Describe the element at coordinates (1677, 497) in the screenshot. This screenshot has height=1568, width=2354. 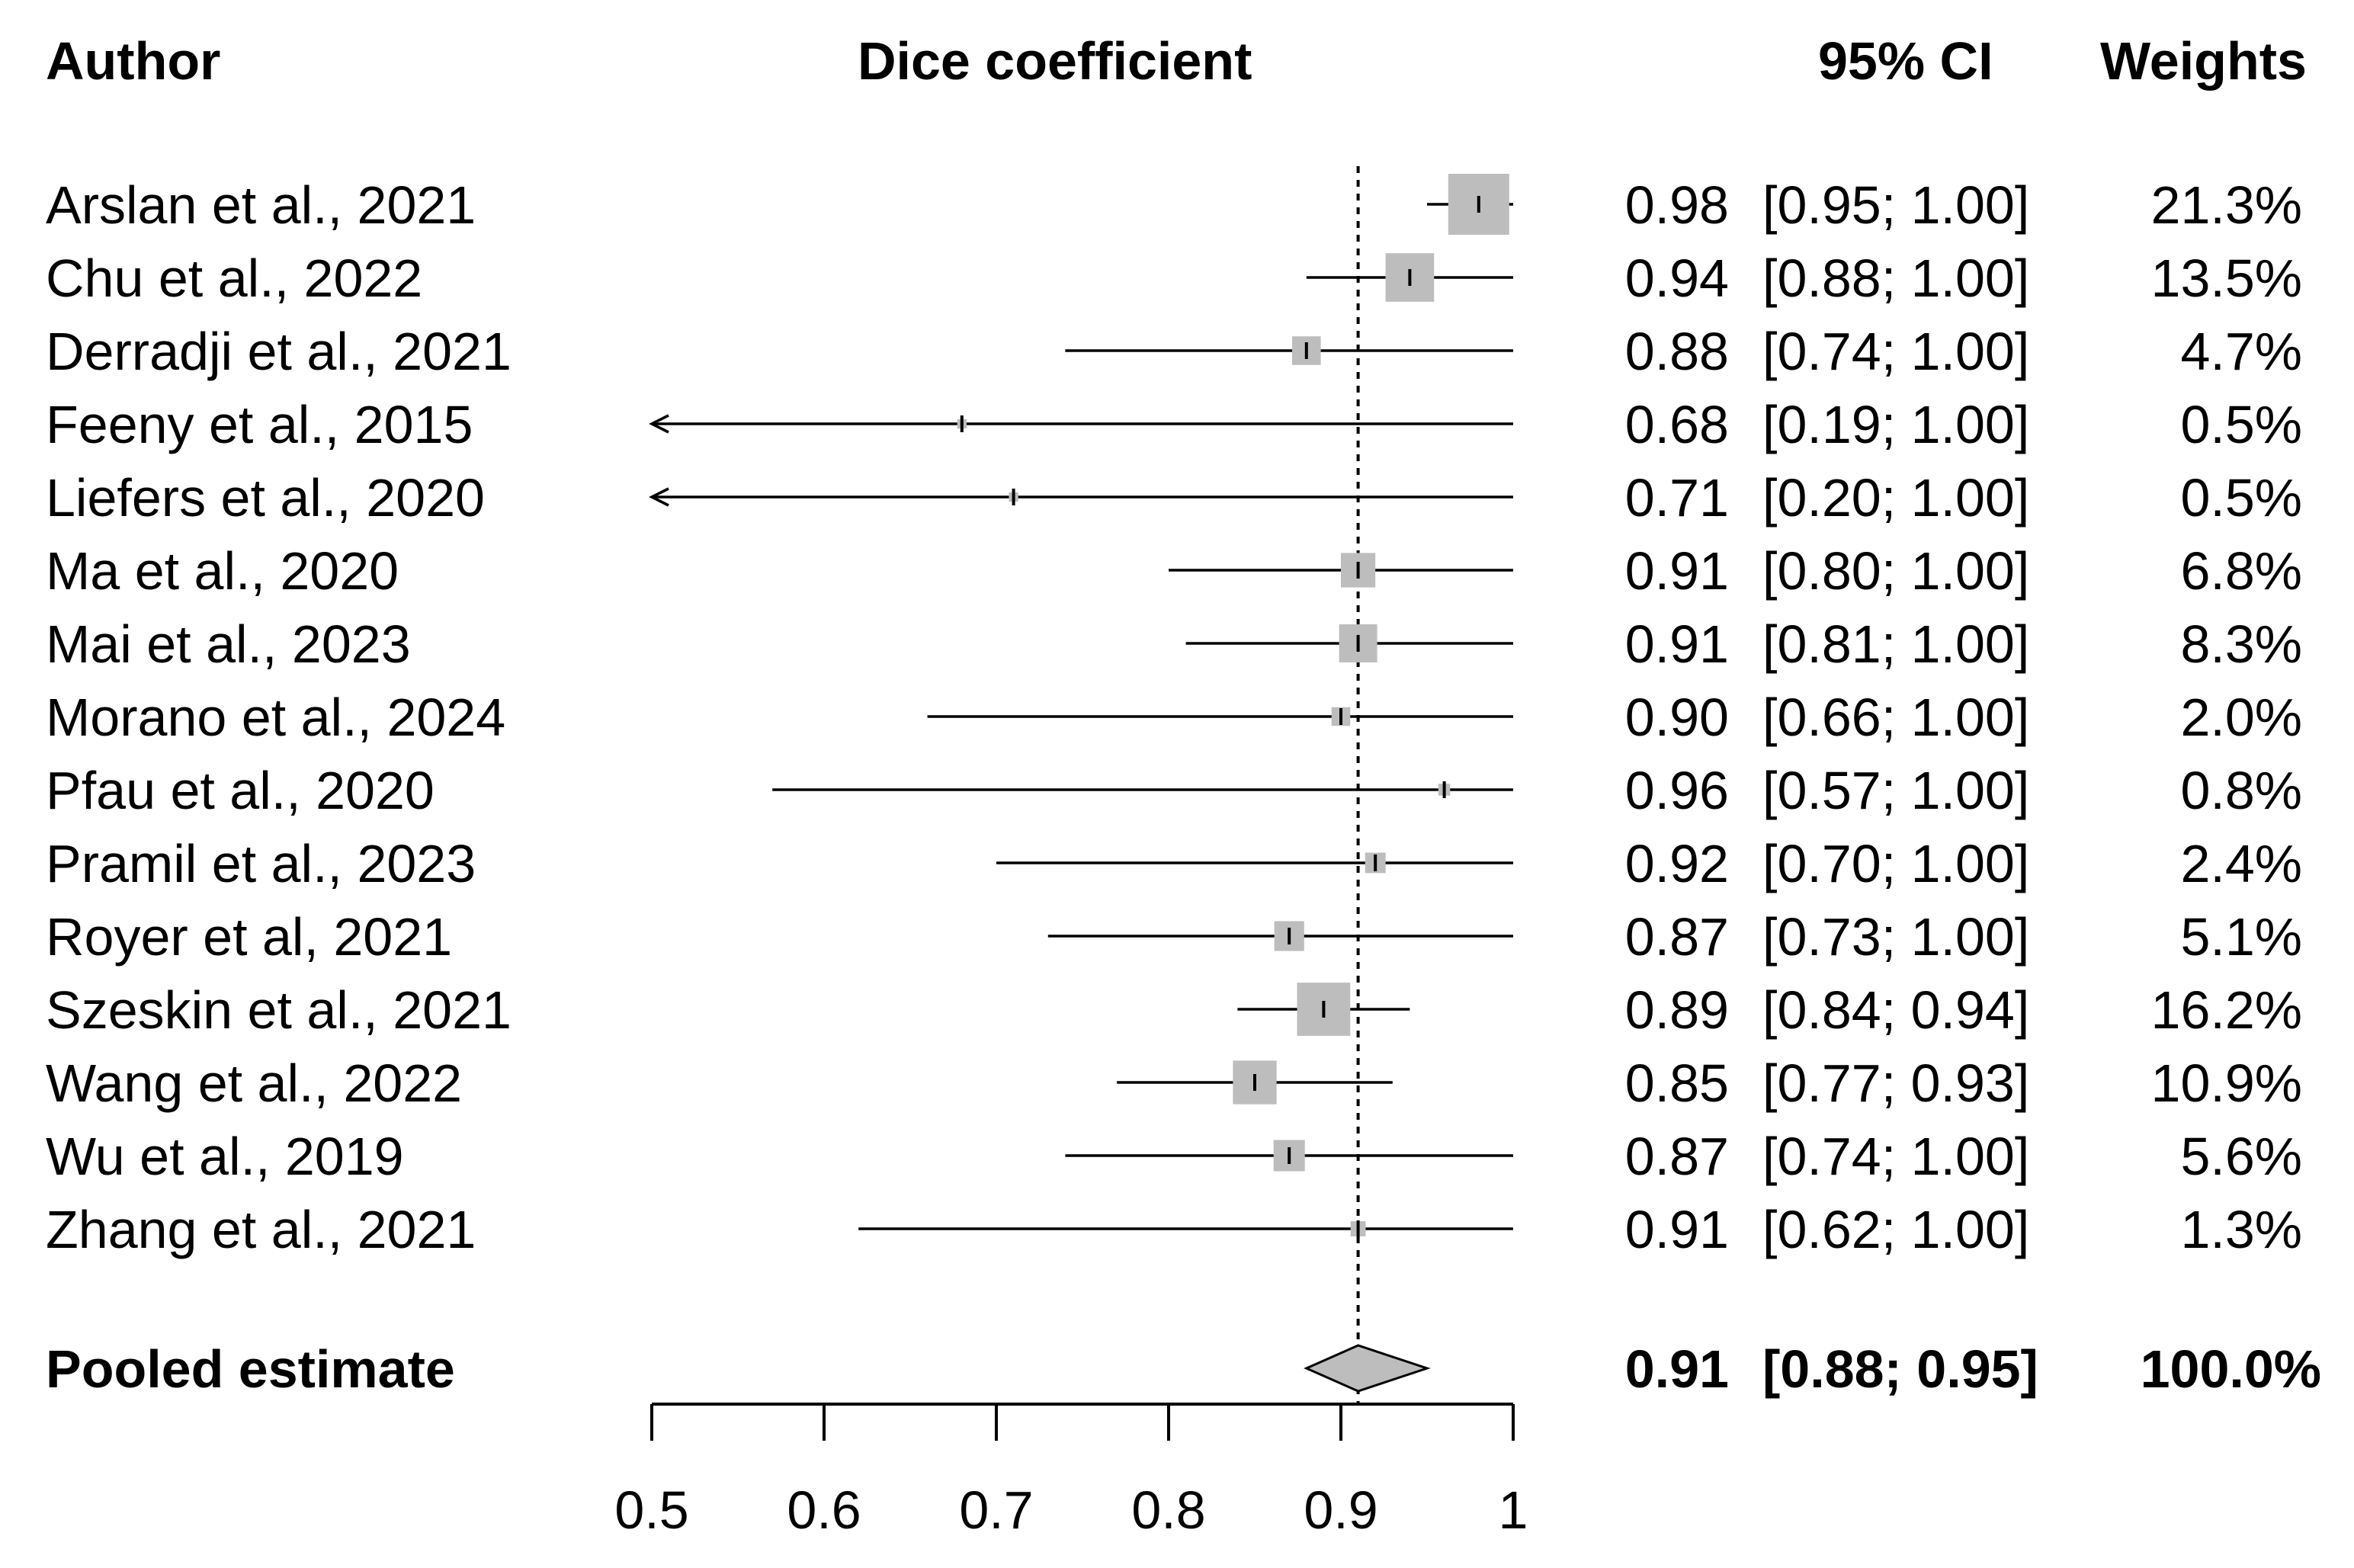
I see `estimate-label: 0.71` at that location.